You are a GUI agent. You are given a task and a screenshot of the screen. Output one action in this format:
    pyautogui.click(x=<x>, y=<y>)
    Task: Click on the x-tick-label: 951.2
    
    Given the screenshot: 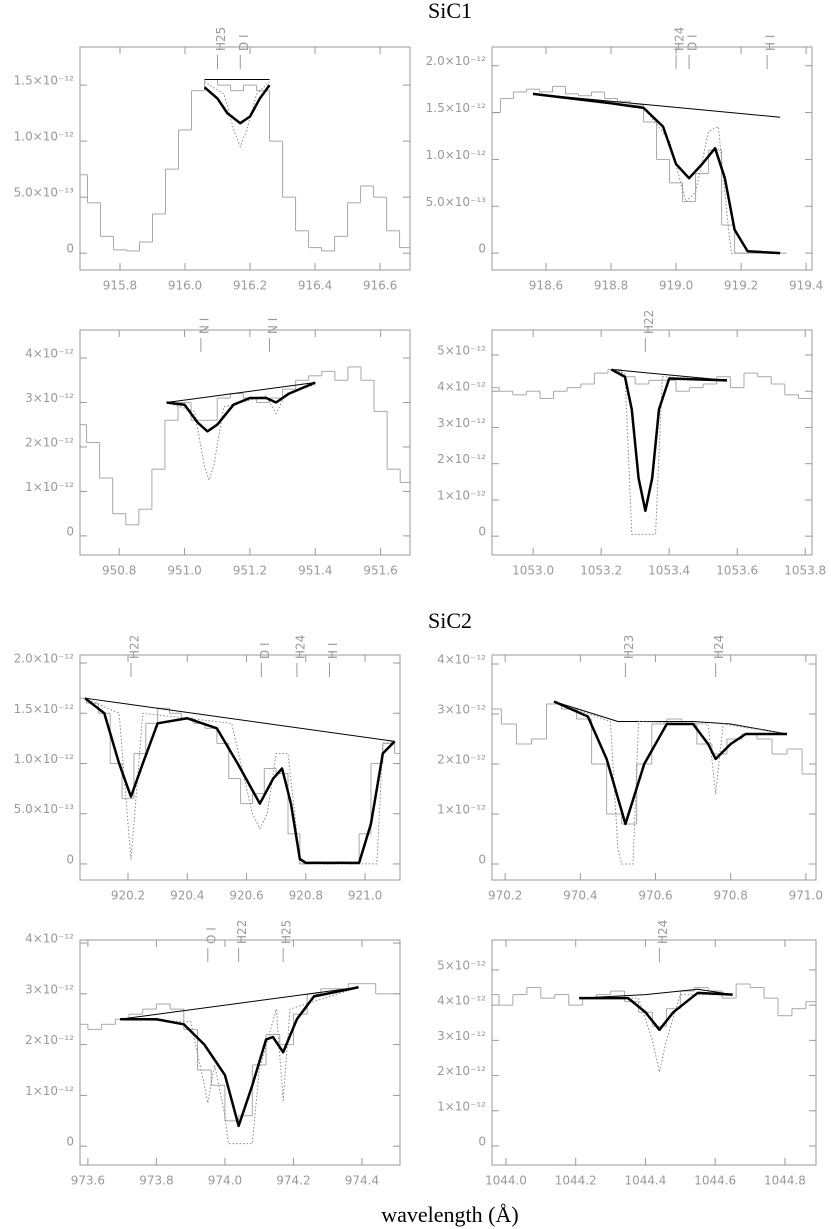 What is the action you would take?
    pyautogui.click(x=250, y=571)
    